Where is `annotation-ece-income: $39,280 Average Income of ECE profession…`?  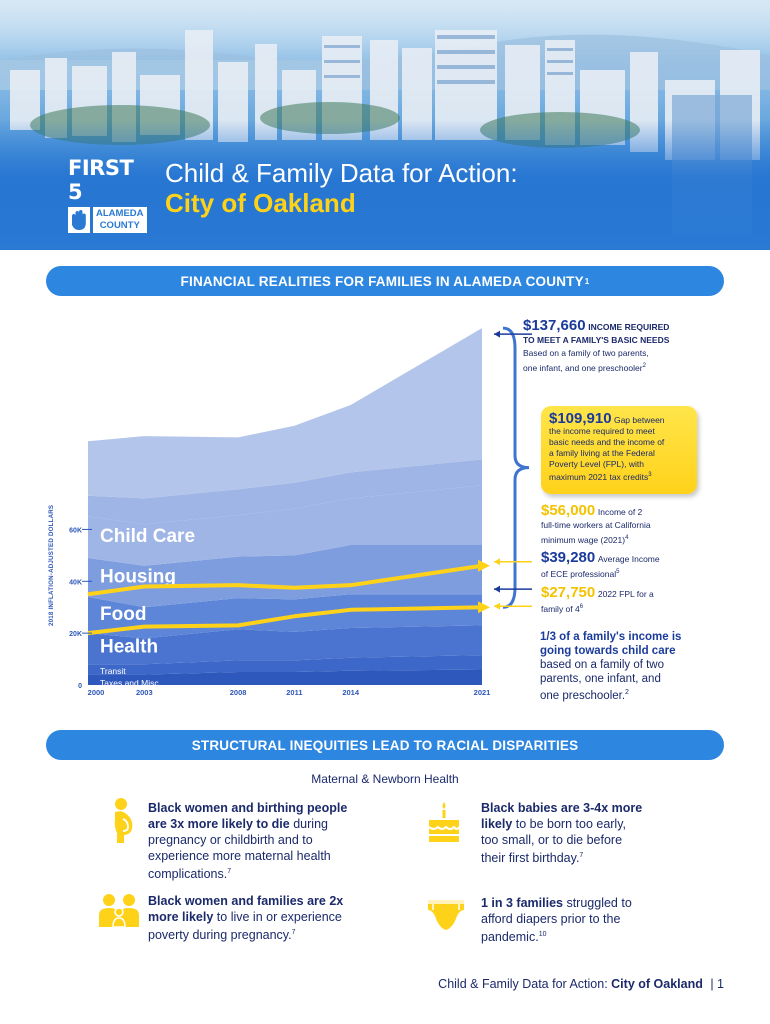
annotation-ece-income: $39,280 Average Income of ECE profession… is located at coordinates (600, 564).